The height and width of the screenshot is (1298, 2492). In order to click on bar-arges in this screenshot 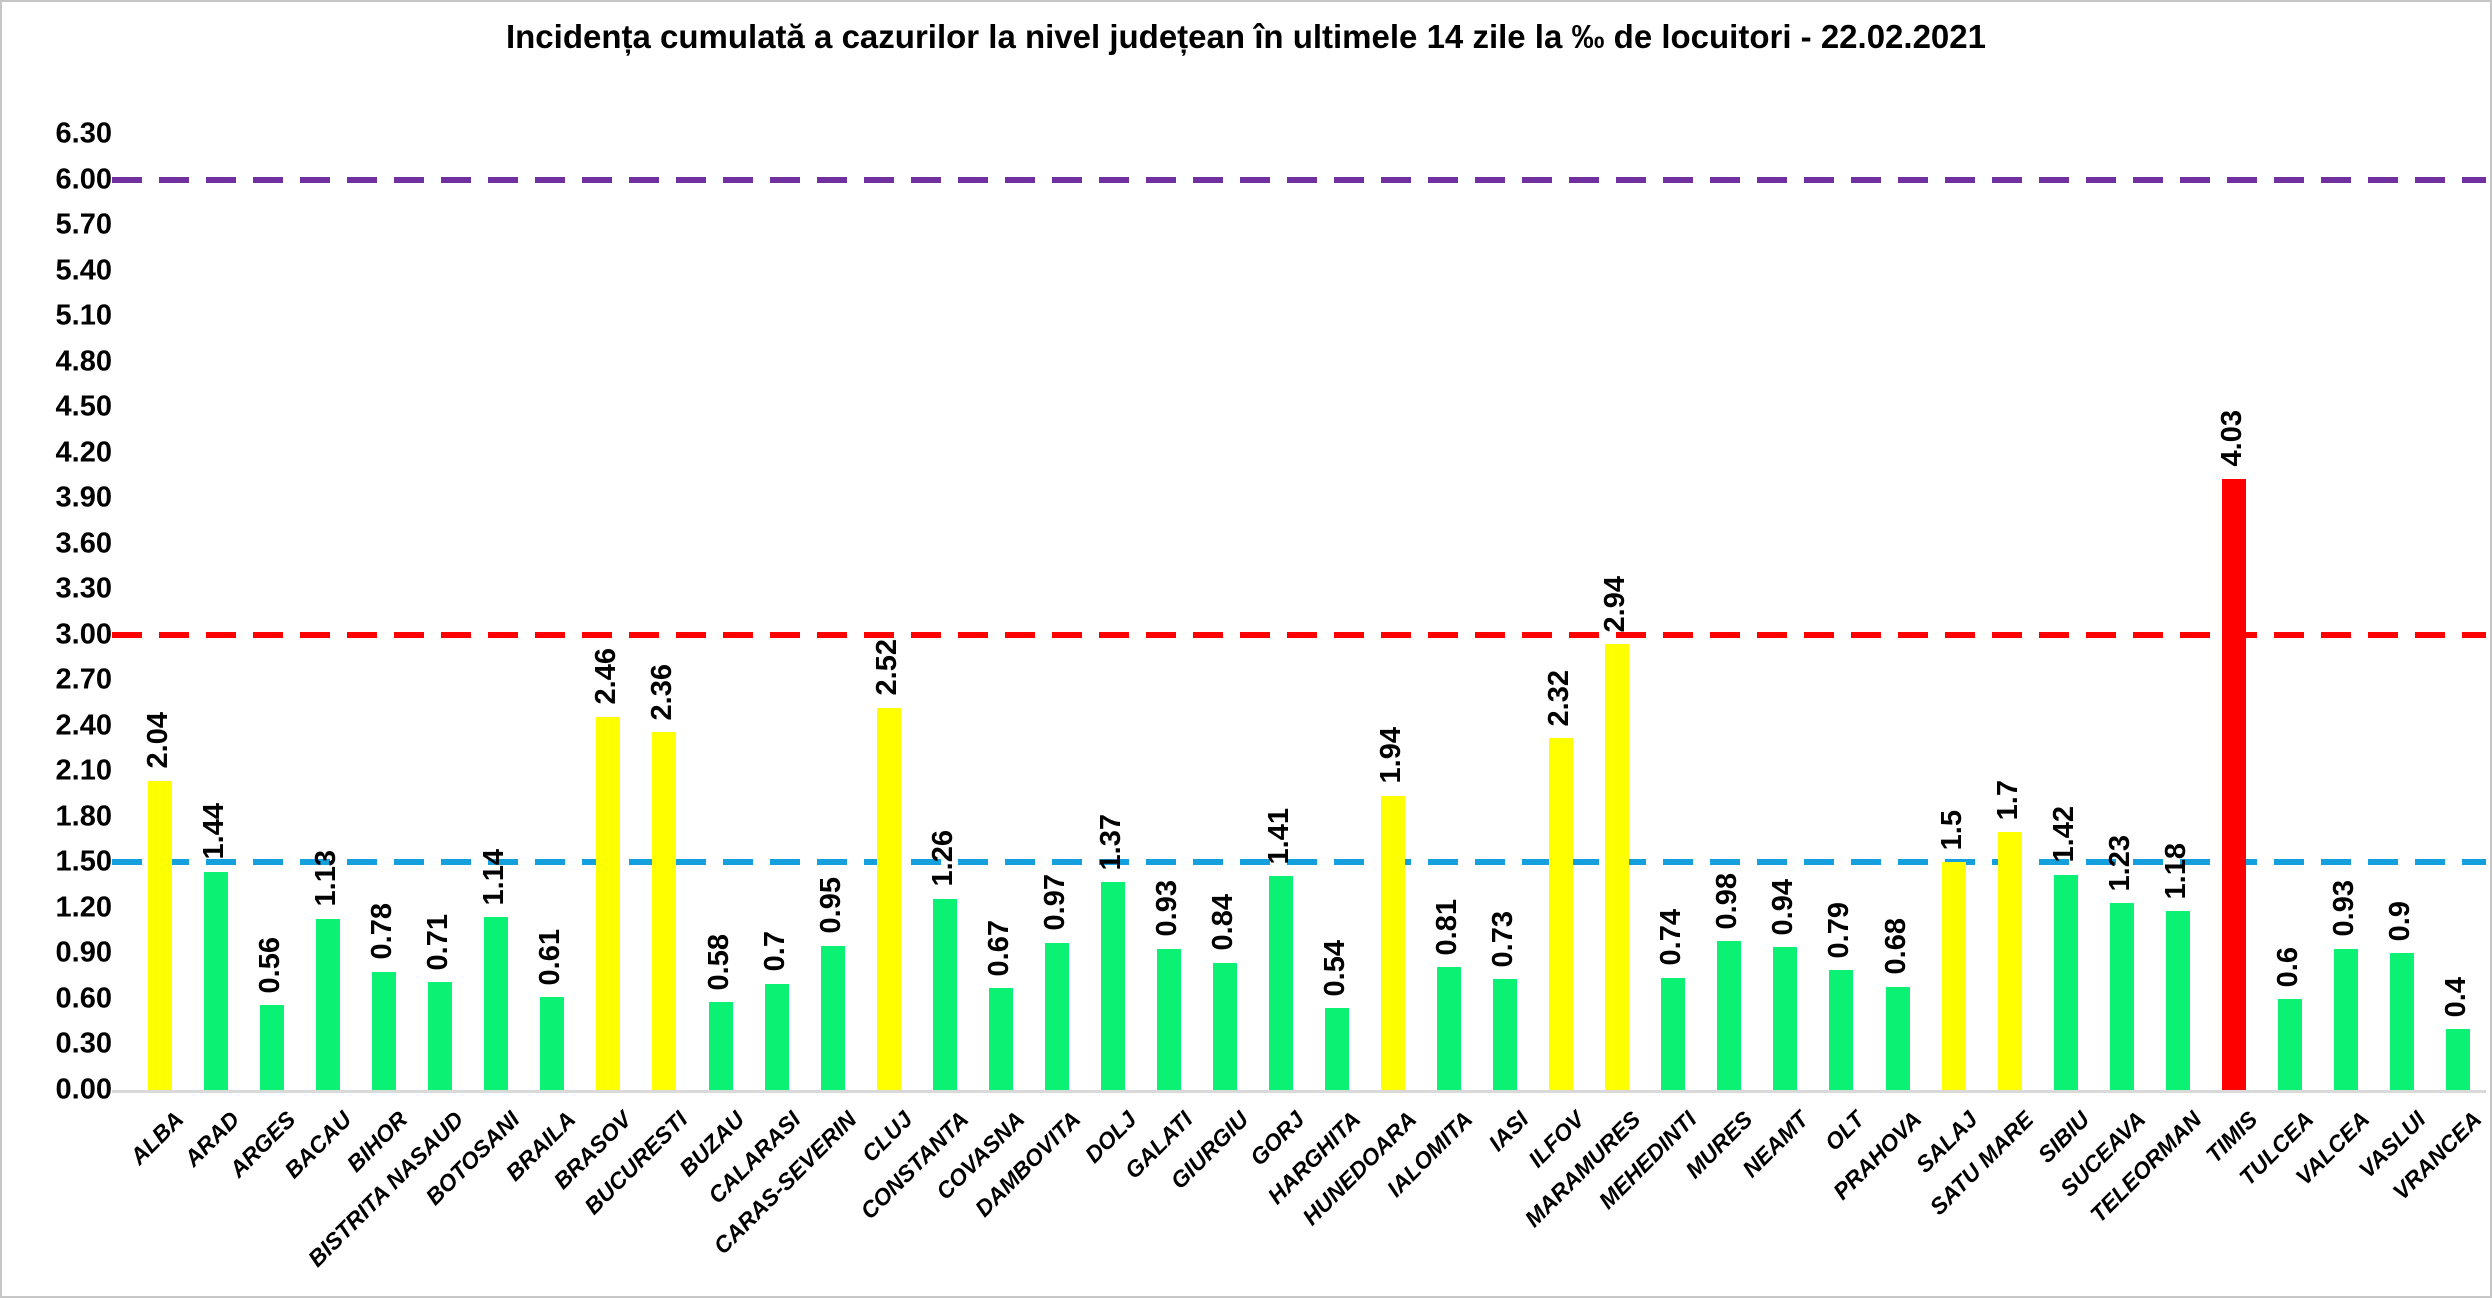, I will do `click(272, 1047)`.